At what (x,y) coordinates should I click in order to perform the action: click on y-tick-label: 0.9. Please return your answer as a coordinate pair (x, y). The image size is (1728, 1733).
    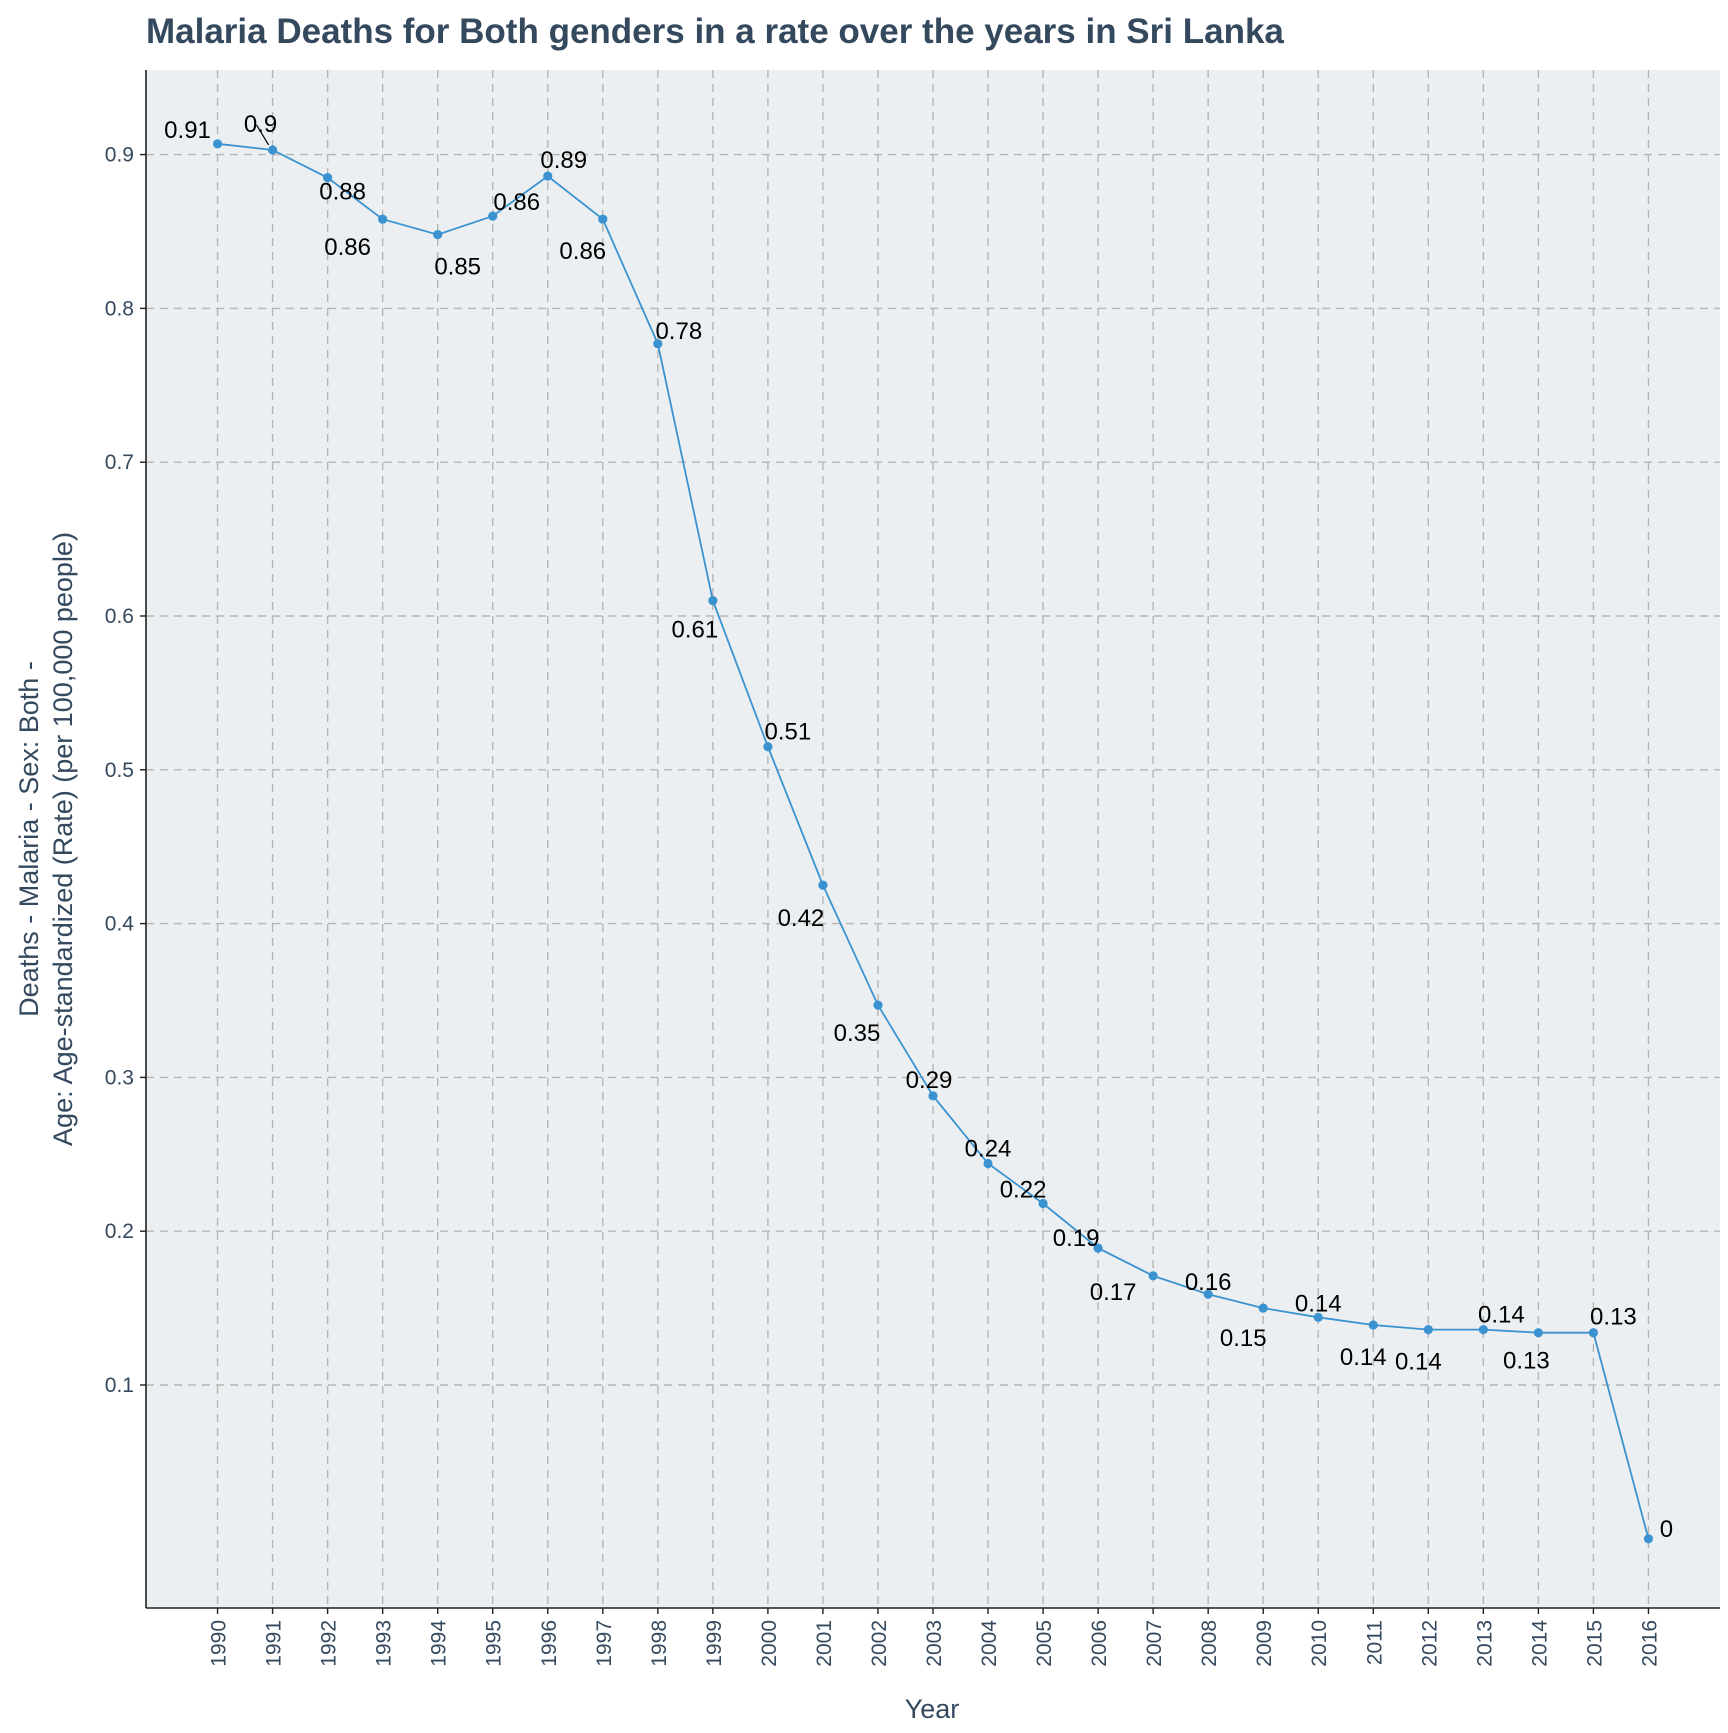
    Looking at the image, I should click on (119, 155).